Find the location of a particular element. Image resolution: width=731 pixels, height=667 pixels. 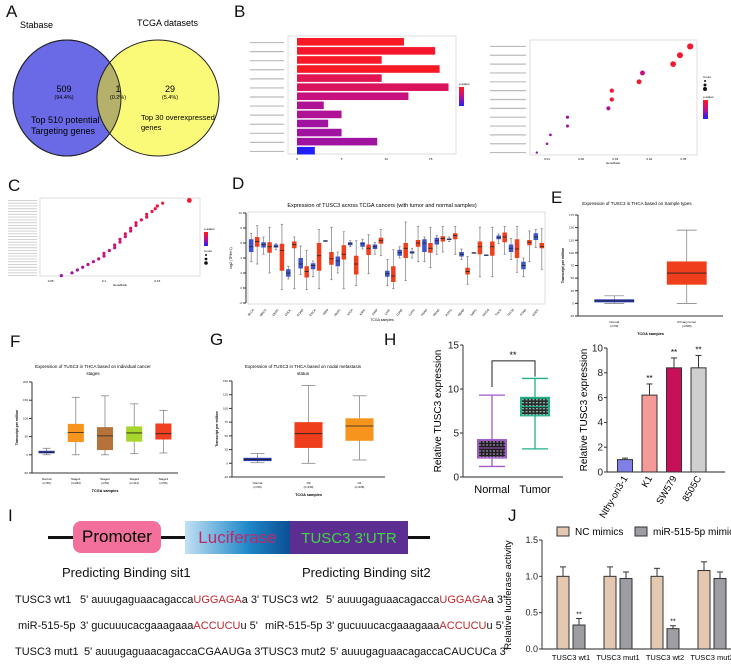

y-tick-label: 10 is located at coordinates (241, 213).